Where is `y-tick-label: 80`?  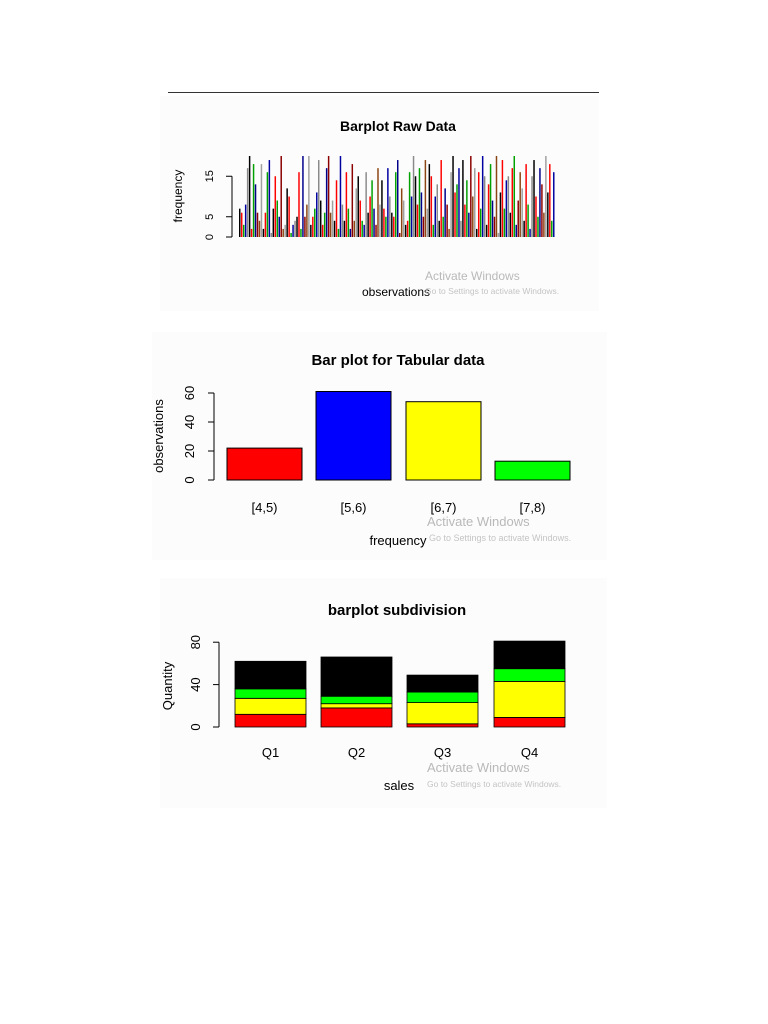 y-tick-label: 80 is located at coordinates (195, 642).